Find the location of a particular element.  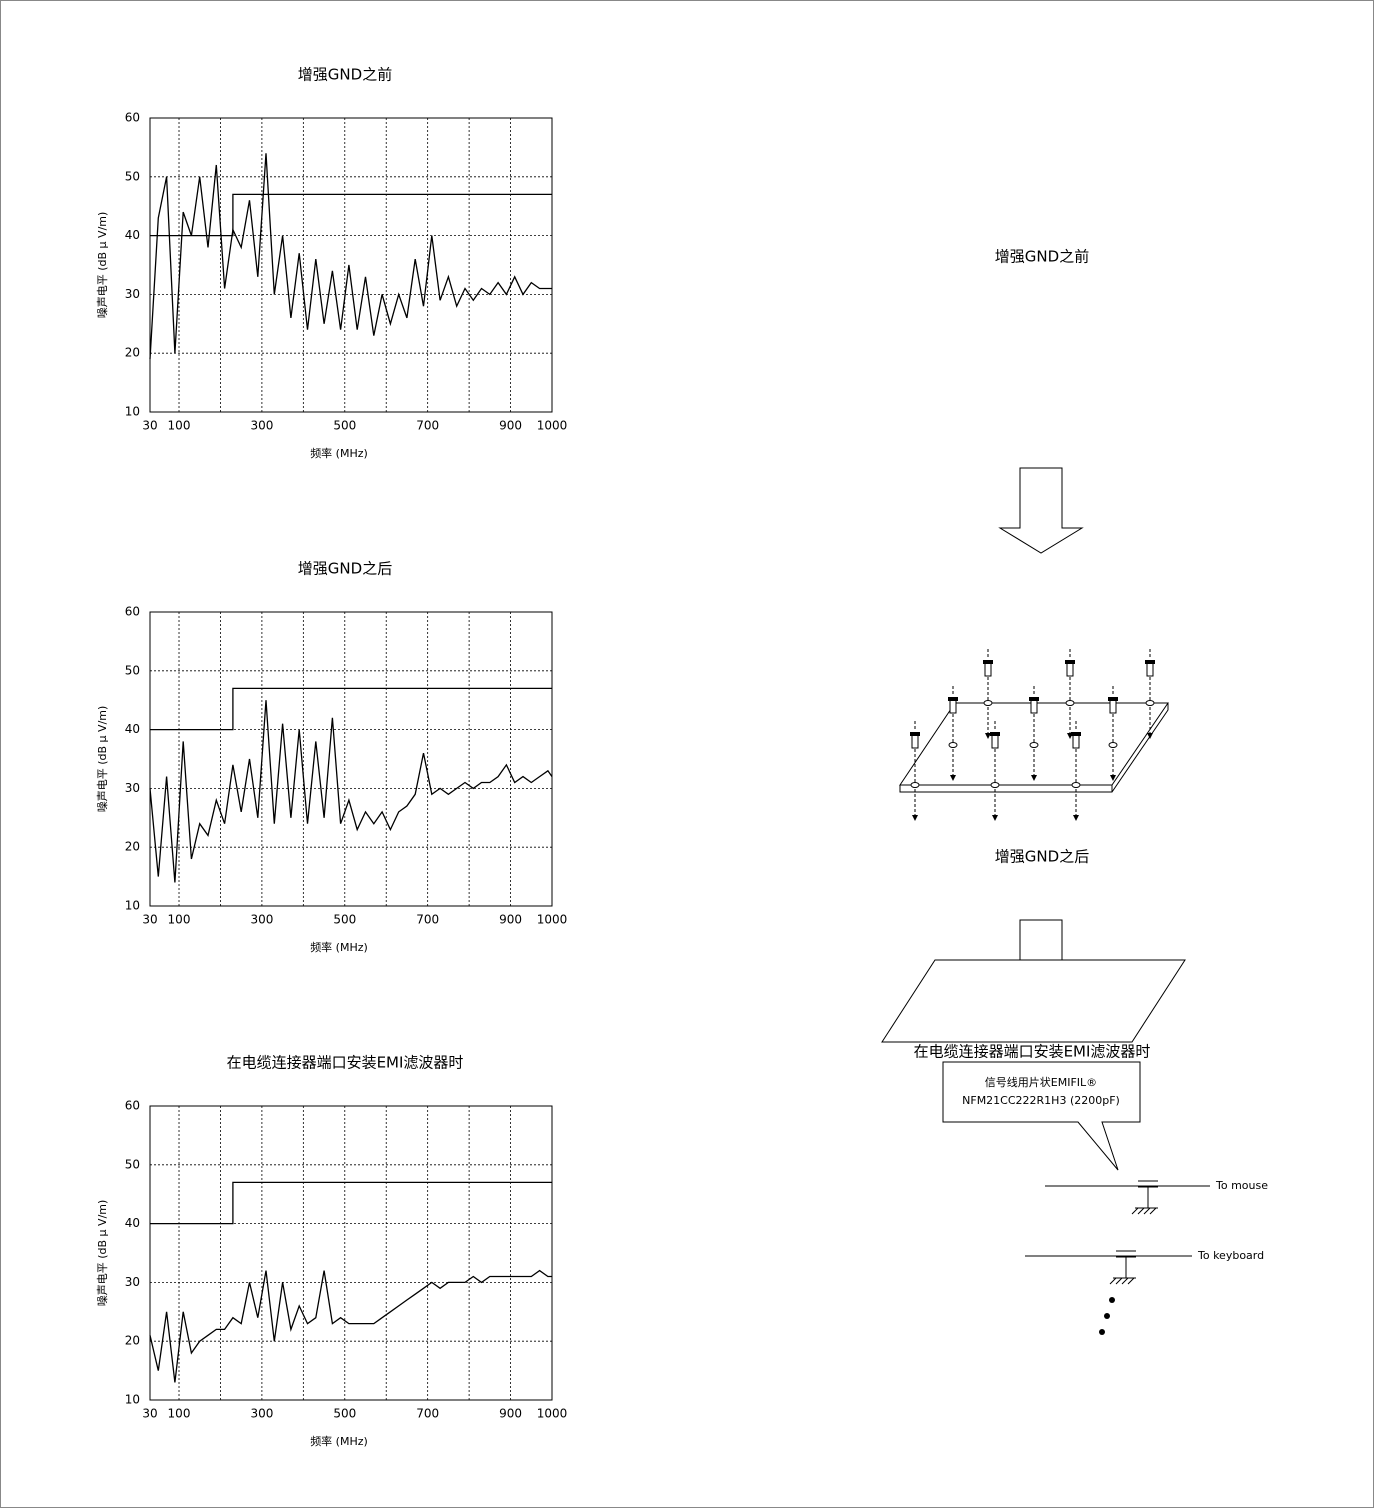

arrow-down is located at coordinates (1041, 510).